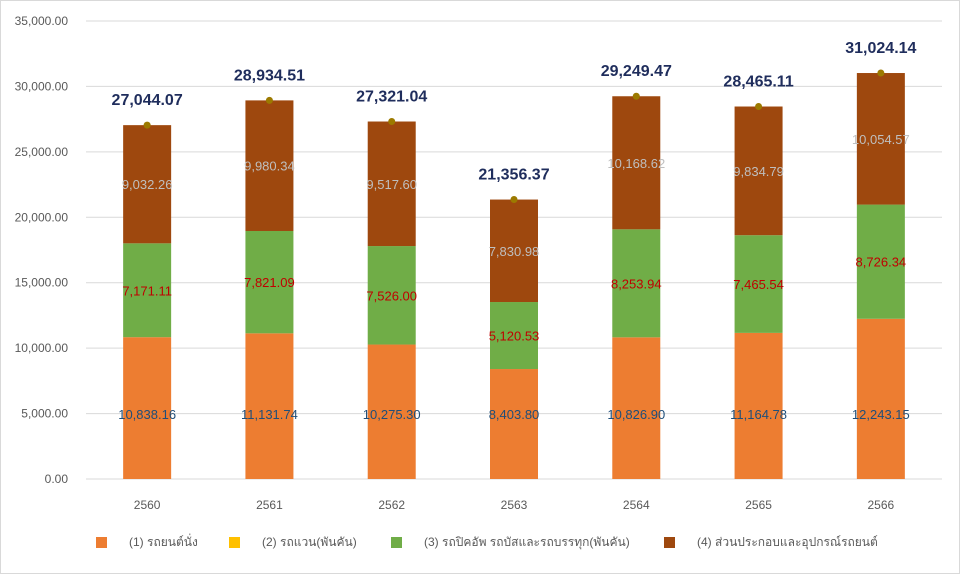 The height and width of the screenshot is (574, 960). I want to click on x-tick-label: 2563, so click(514, 505).